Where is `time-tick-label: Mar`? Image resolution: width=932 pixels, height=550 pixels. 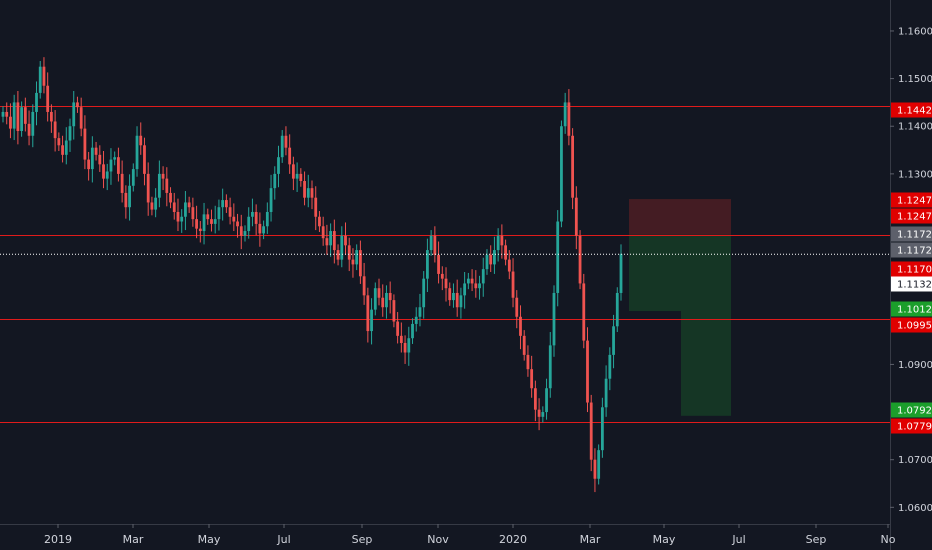
time-tick-label: Mar is located at coordinates (133, 539).